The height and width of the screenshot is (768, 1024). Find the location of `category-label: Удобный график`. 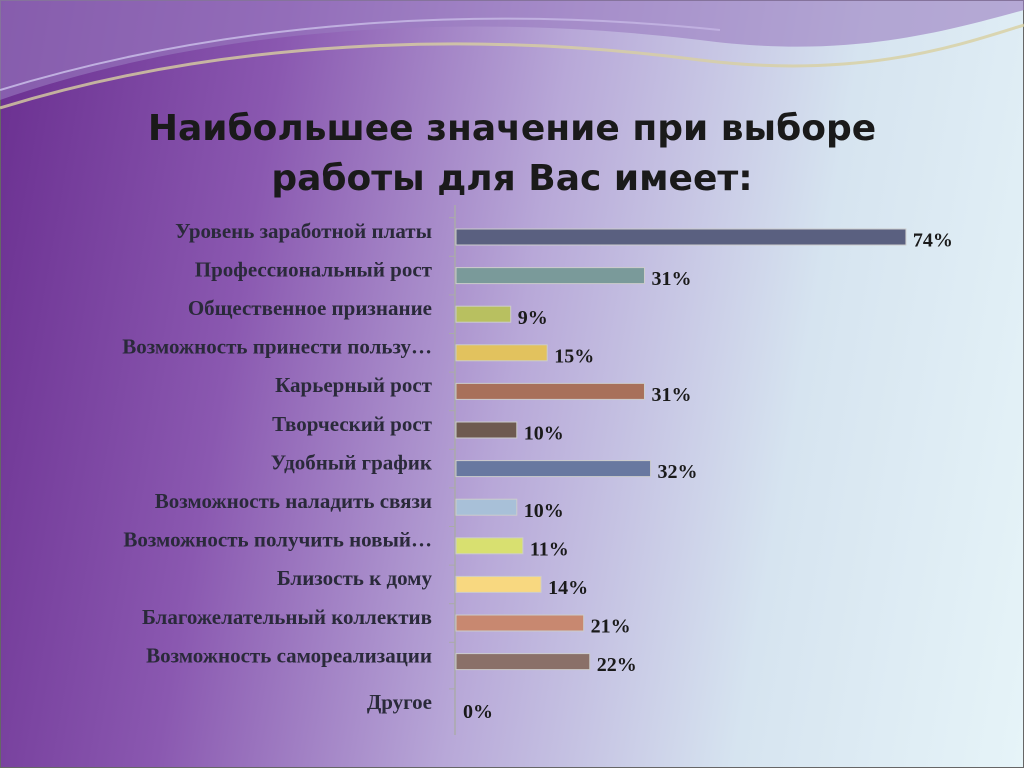

category-label: Удобный график is located at coordinates (352, 462).